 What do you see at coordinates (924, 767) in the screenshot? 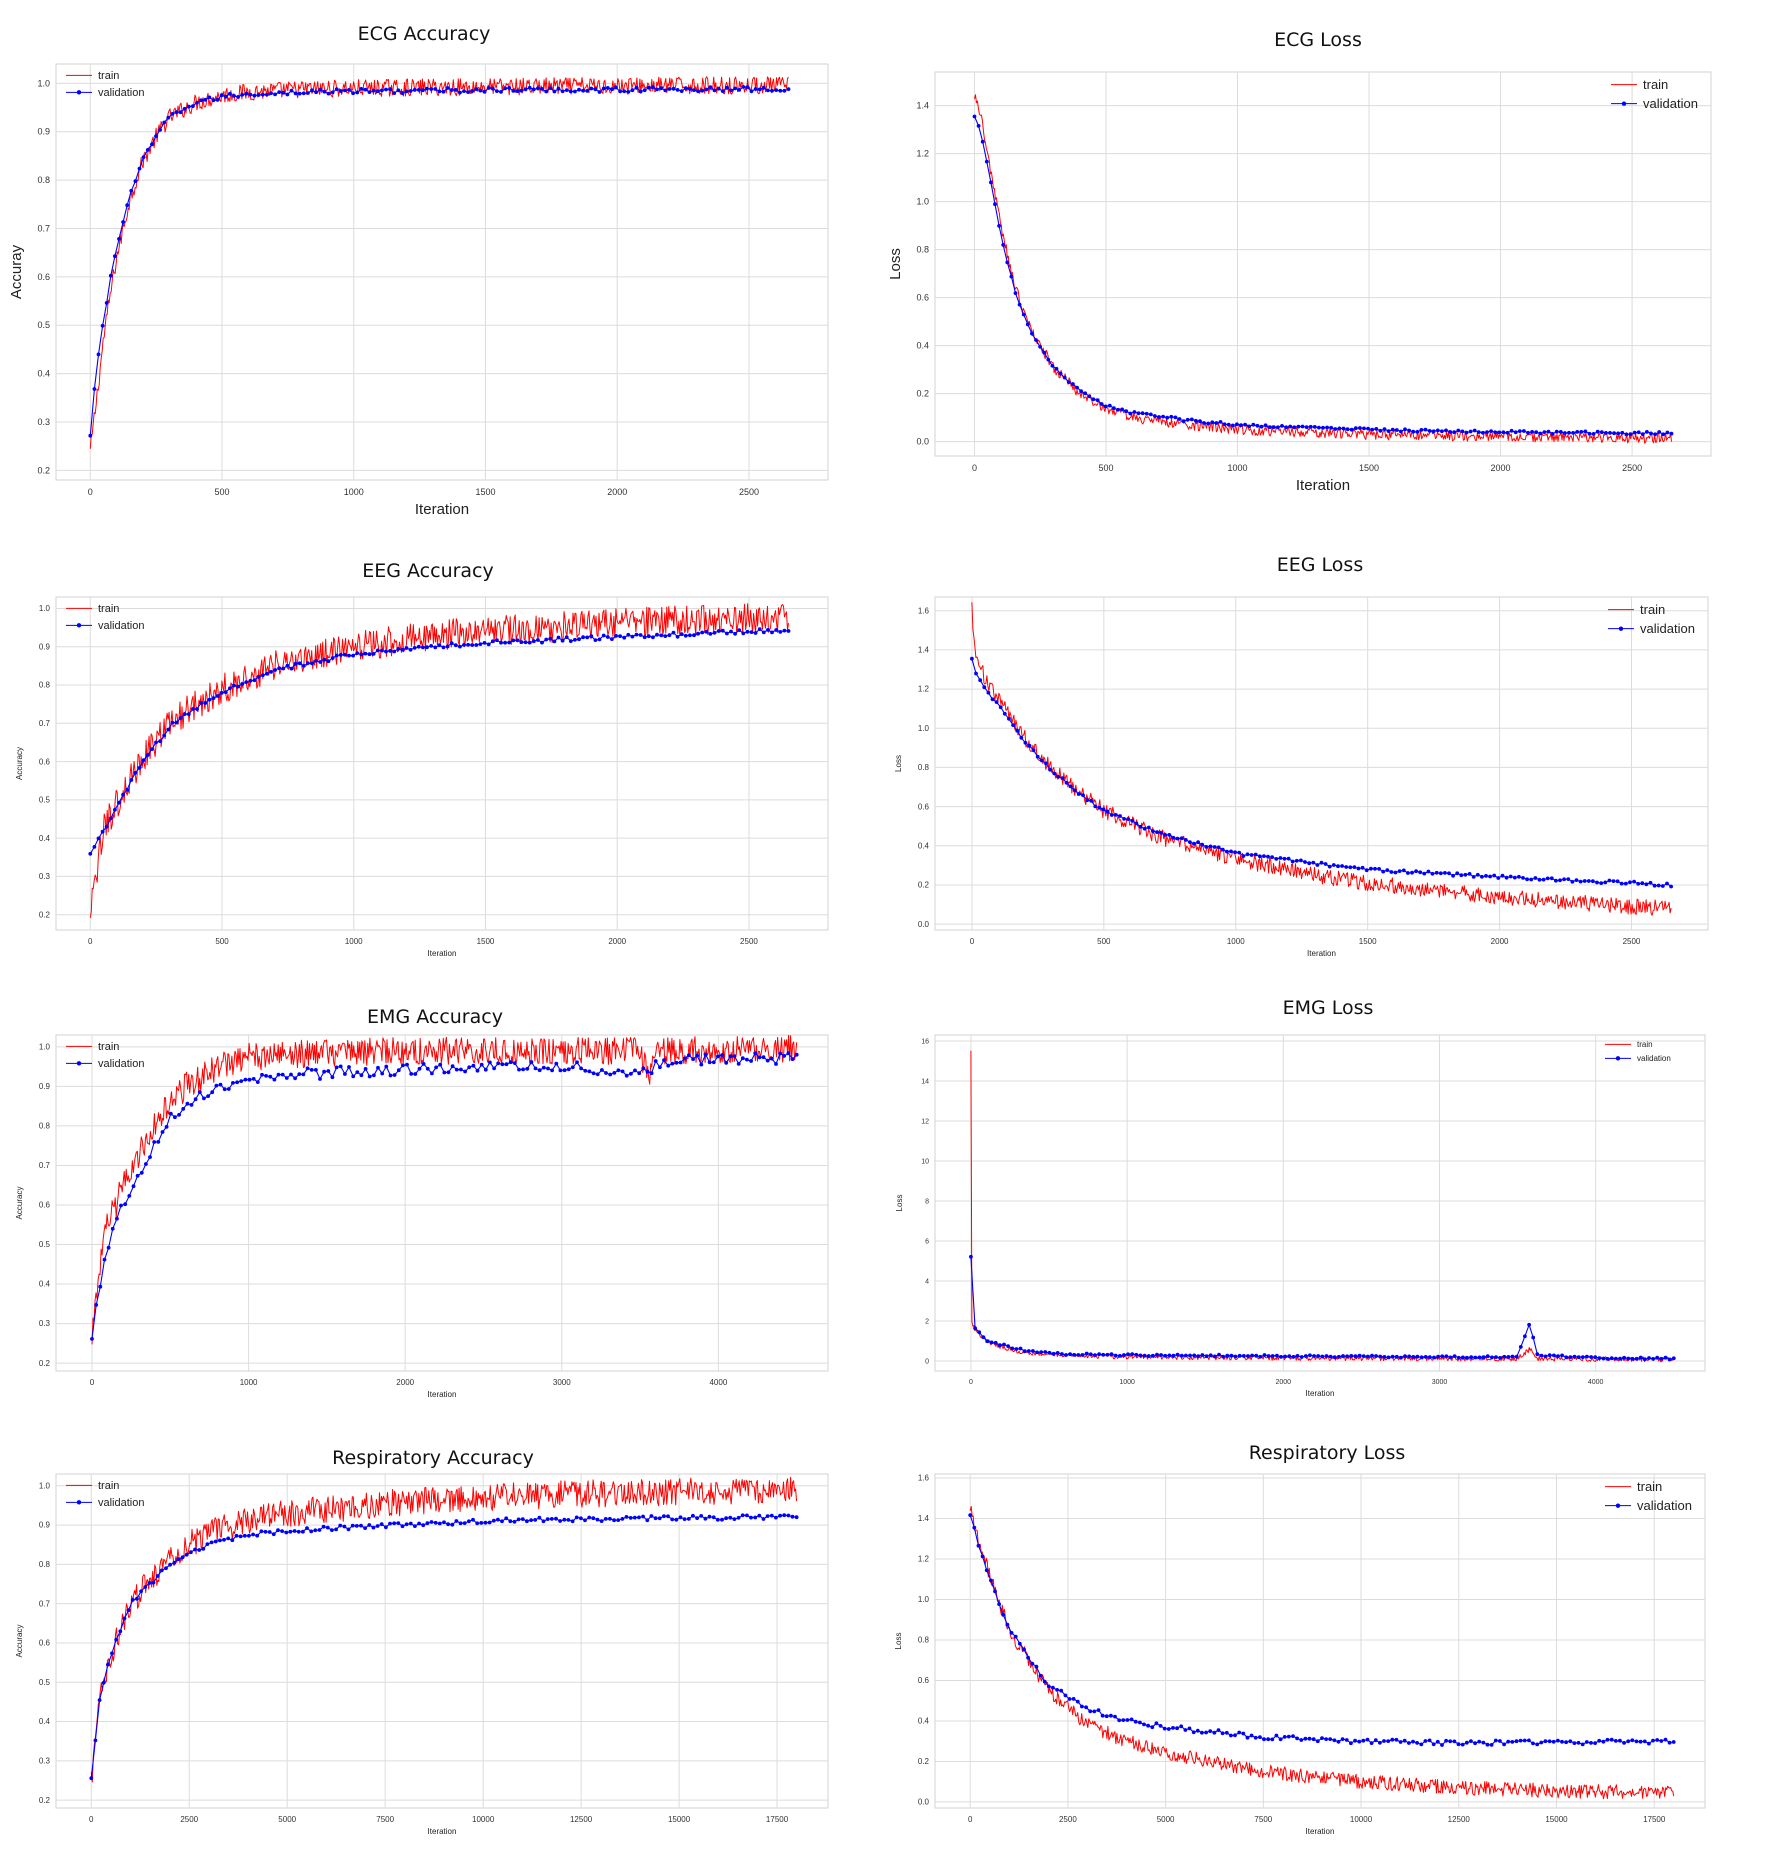
I see `eeg-loss-y-tick-label: 0.8` at bounding box center [924, 767].